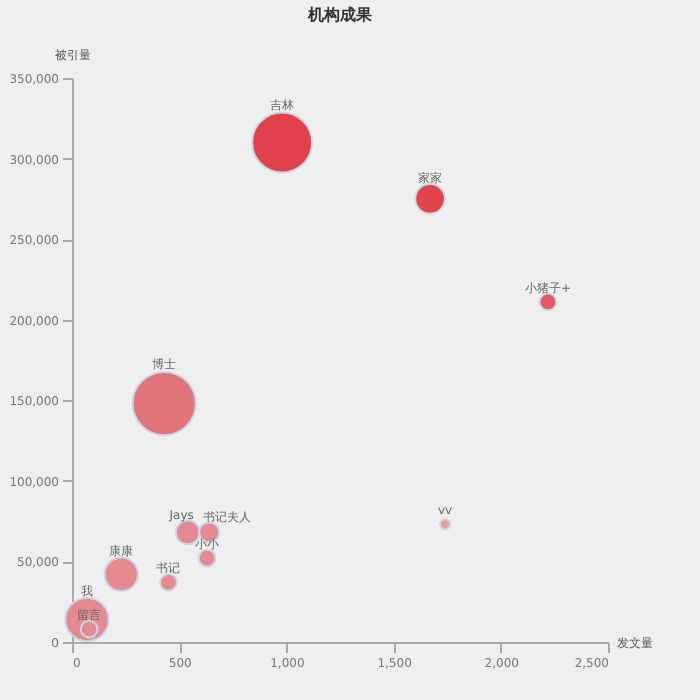 This screenshot has height=700, width=700. Describe the element at coordinates (340, 15) in the screenshot. I see `chart-title: 机构成果` at that location.